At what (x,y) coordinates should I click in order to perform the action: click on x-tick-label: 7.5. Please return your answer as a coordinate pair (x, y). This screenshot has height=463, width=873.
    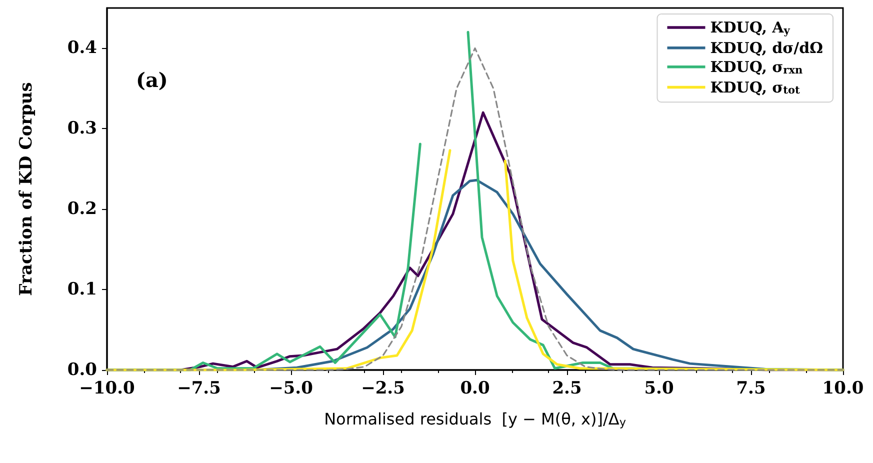
    Looking at the image, I should click on (751, 388).